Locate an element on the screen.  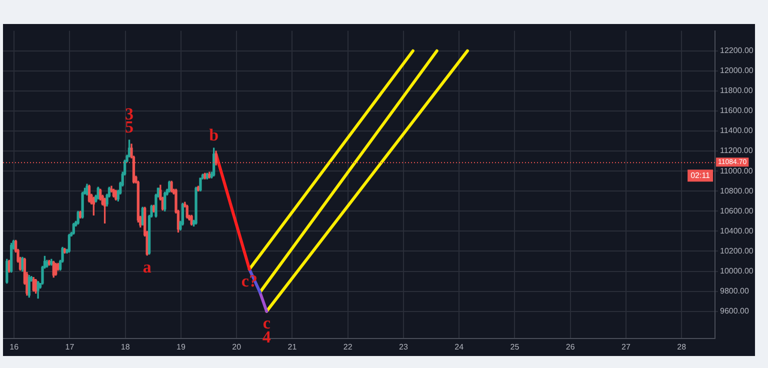
y-tick-label: 11000.00 is located at coordinates (737, 171).